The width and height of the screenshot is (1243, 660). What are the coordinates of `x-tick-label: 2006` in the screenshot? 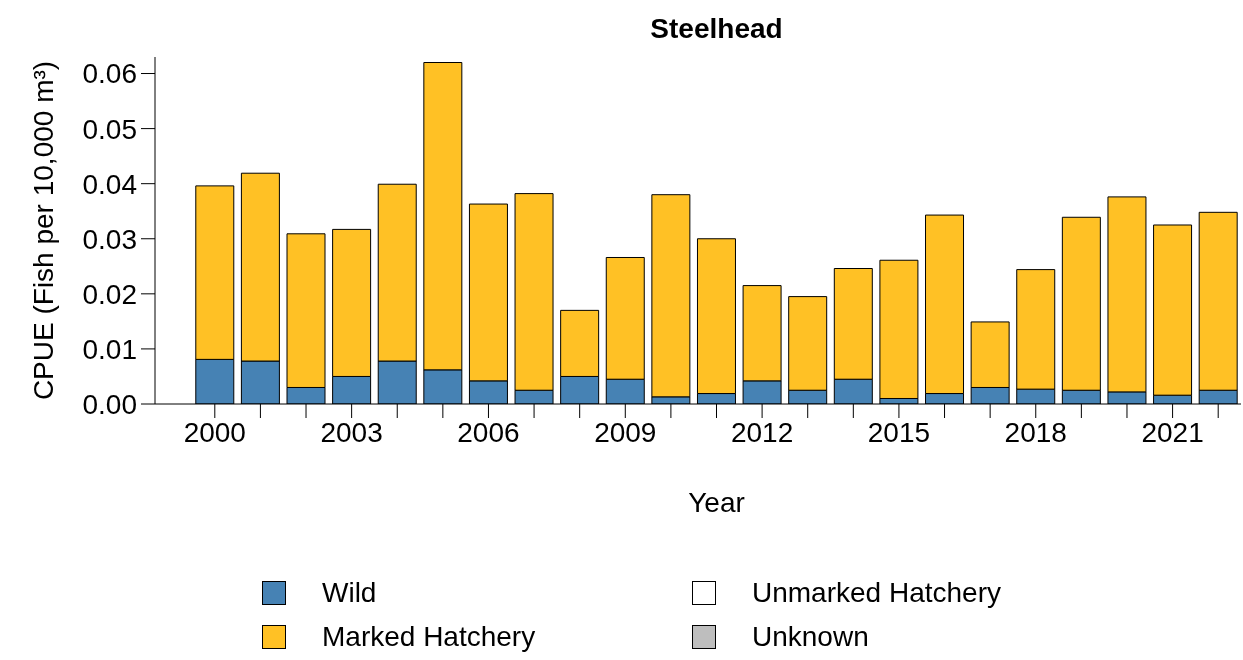 It's located at (488, 432).